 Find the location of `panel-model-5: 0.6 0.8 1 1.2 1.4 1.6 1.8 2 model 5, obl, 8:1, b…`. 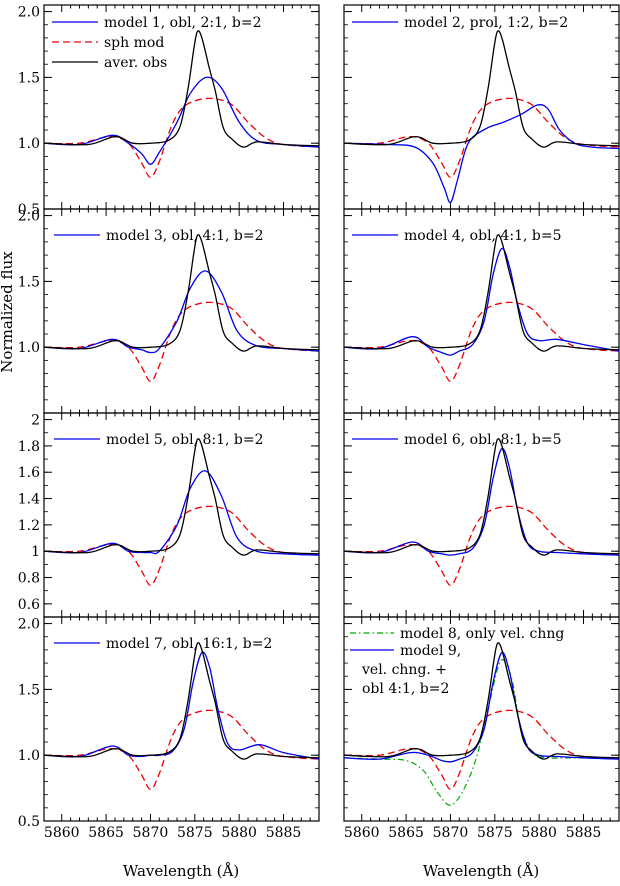

panel-model-5: 0.6 0.8 1 1.2 1.4 1.6 1.8 2 model 5, obl, 8:1, b… is located at coordinates (169, 515).